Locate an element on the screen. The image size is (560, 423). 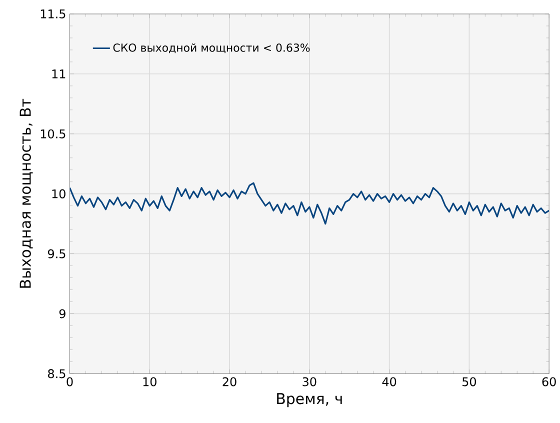
x-tick-label: 20 is located at coordinates (229, 381).